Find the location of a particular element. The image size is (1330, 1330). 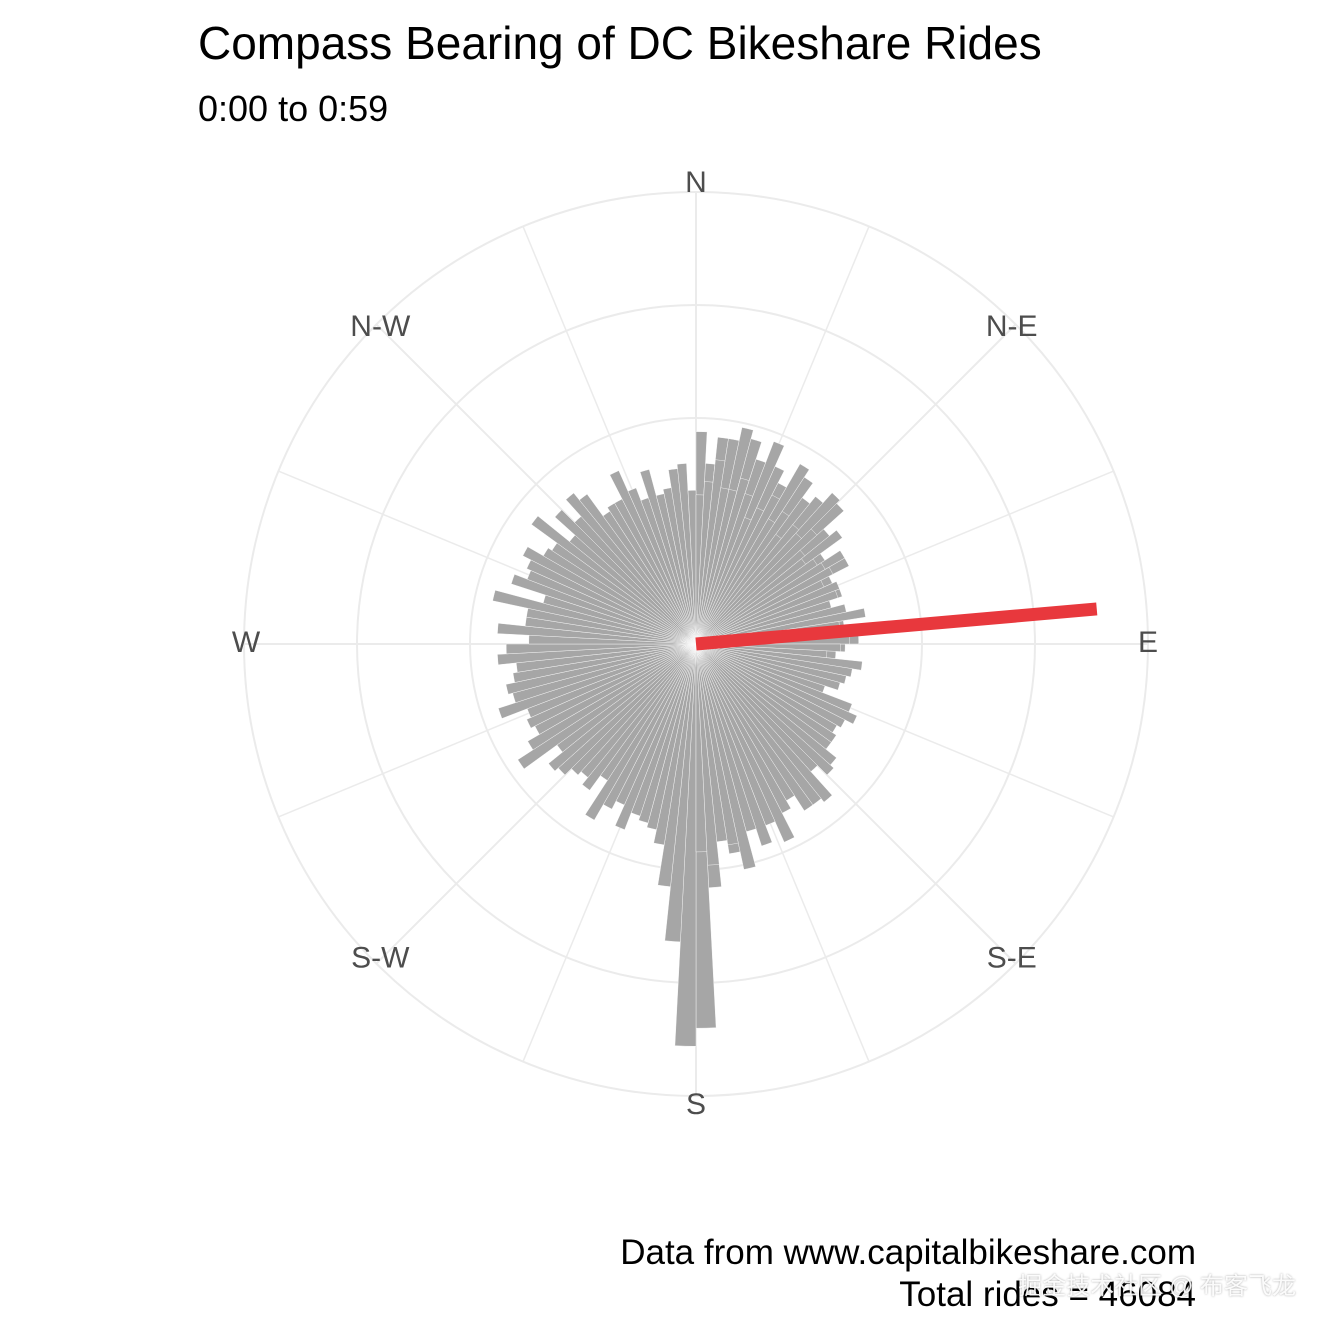

direction-label-n-w: N-W is located at coordinates (380, 326).